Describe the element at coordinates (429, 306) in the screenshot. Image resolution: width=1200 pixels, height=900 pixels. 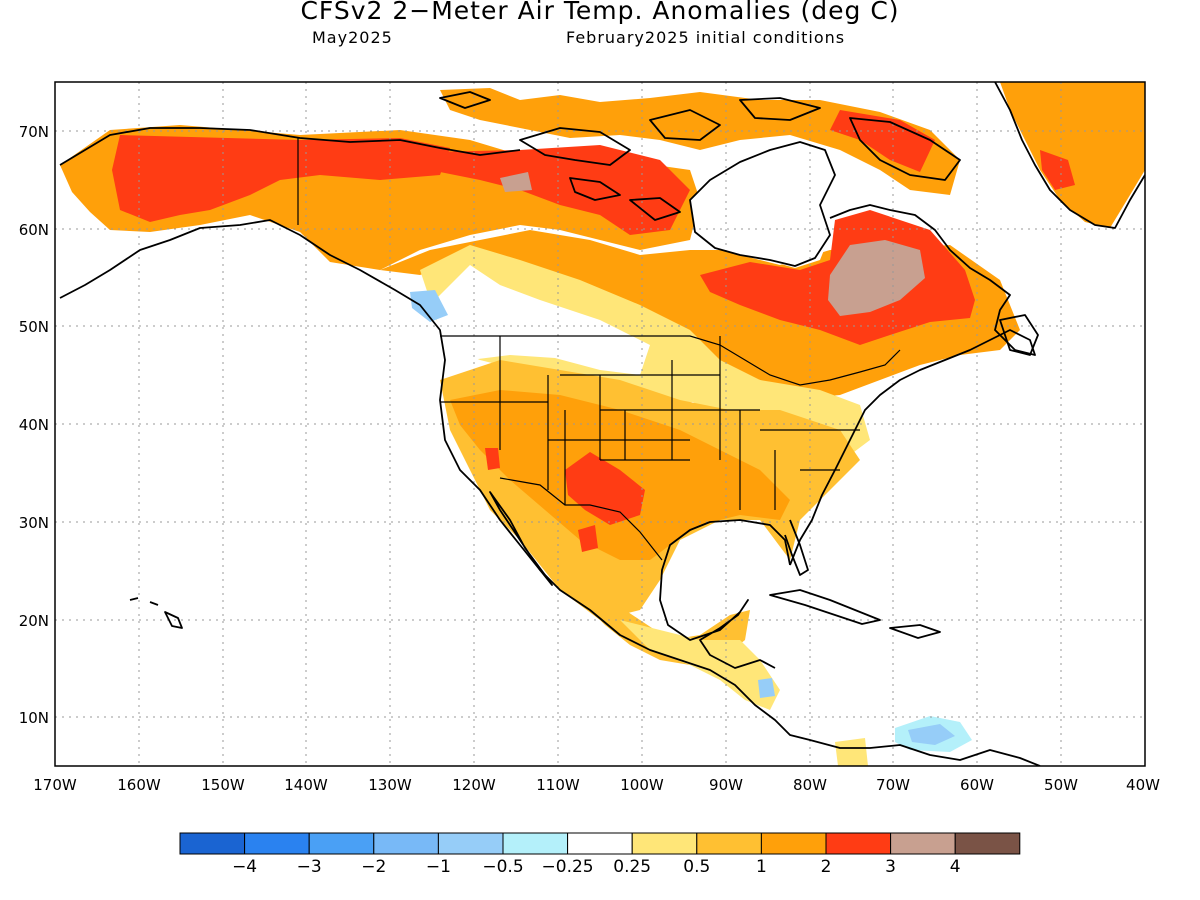
I see `anomaly-region-bc-negative` at that location.